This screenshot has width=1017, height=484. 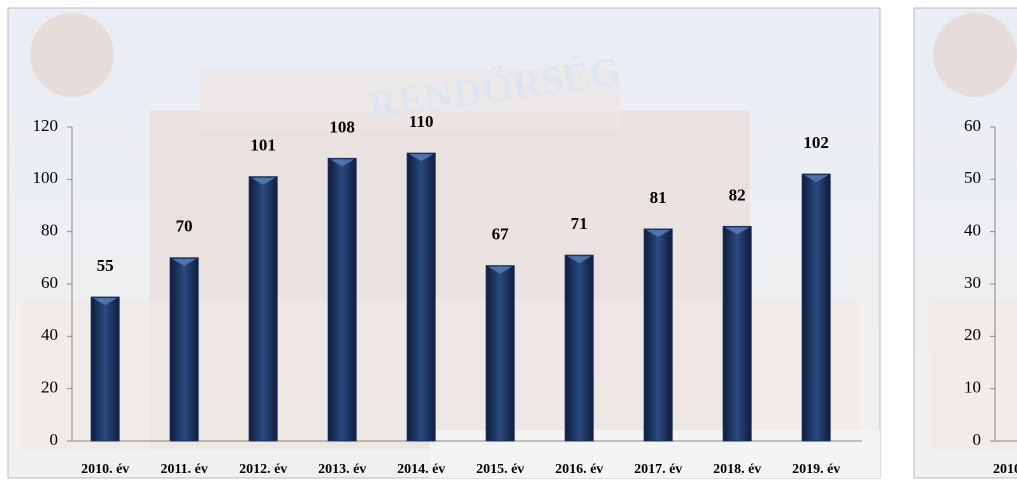 What do you see at coordinates (342, 126) in the screenshot?
I see `value-label: 108` at bounding box center [342, 126].